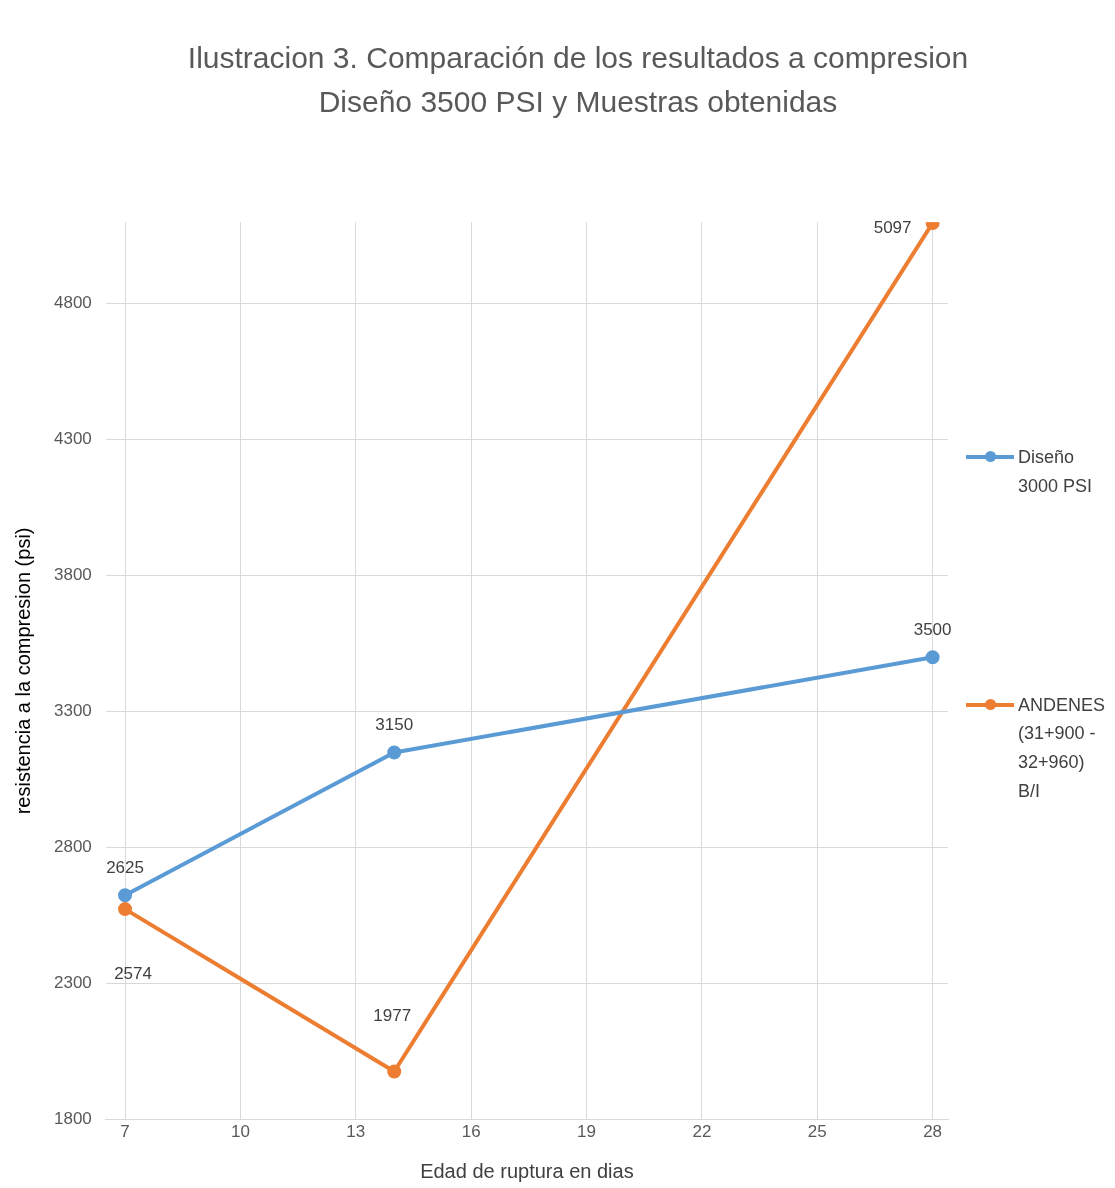 The image size is (1115, 1188). Describe the element at coordinates (72, 439) in the screenshot. I see `y-tick-label: 4300` at that location.